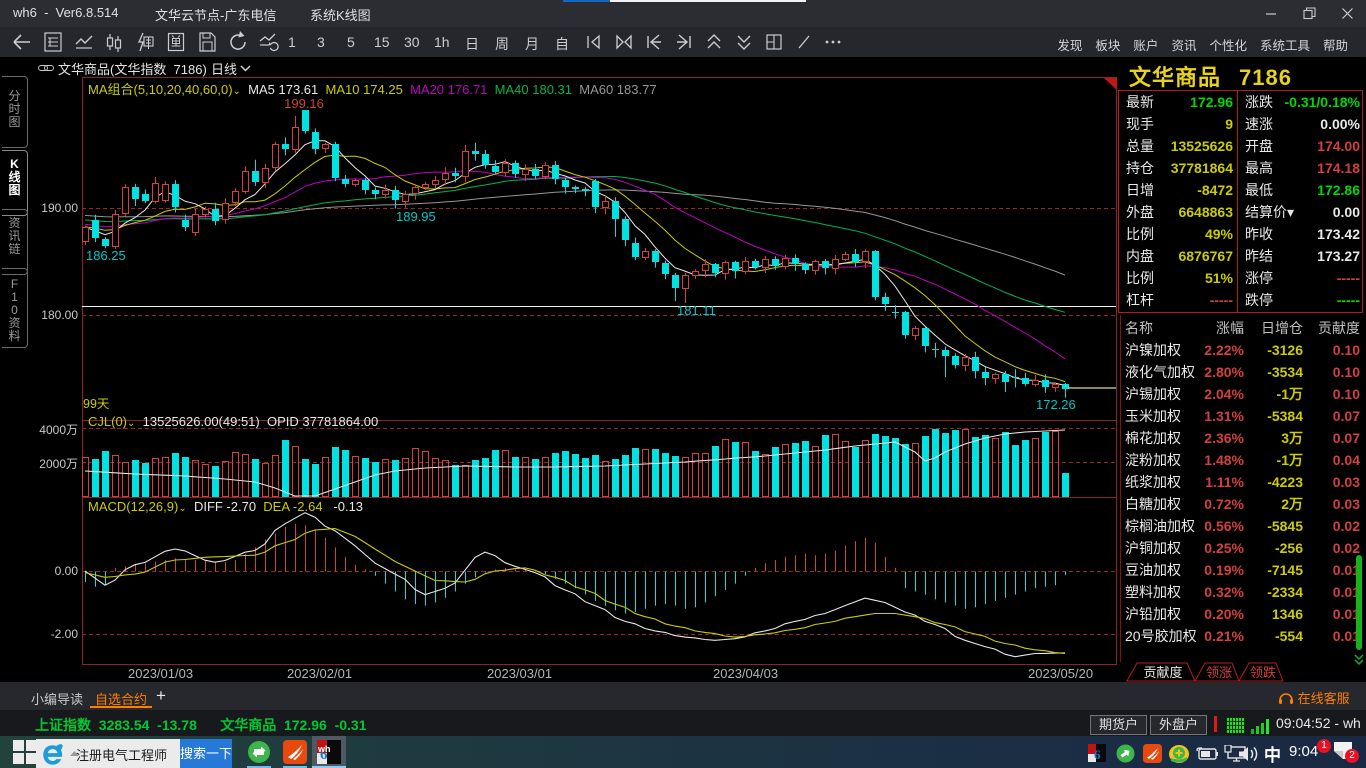 The width and height of the screenshot is (1366, 768). I want to click on svg-text: wh, so click(324, 749).